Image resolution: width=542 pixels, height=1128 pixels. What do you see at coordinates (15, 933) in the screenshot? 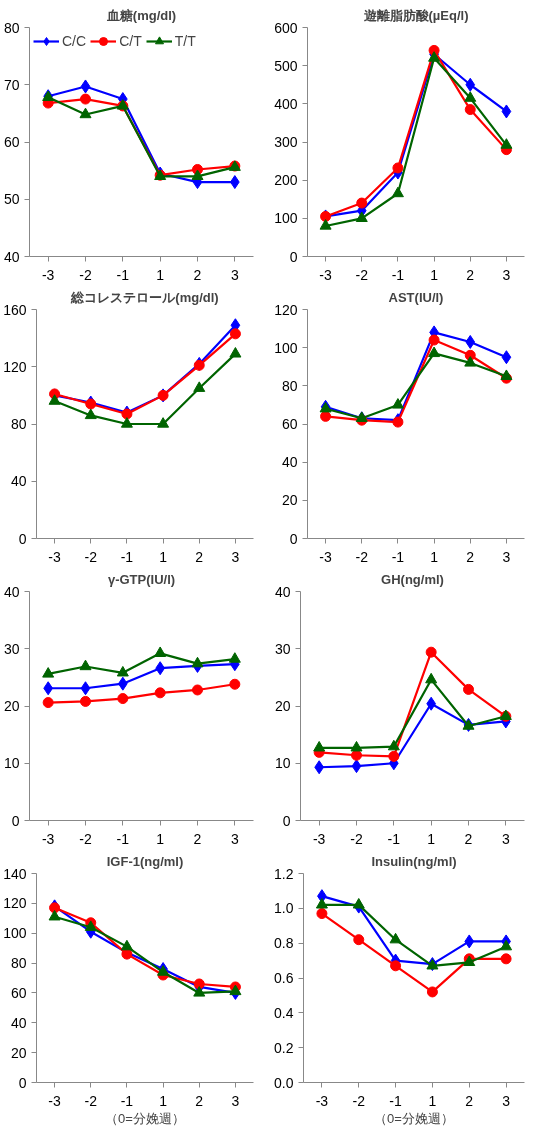
I see `y-tick-label: 100` at bounding box center [15, 933].